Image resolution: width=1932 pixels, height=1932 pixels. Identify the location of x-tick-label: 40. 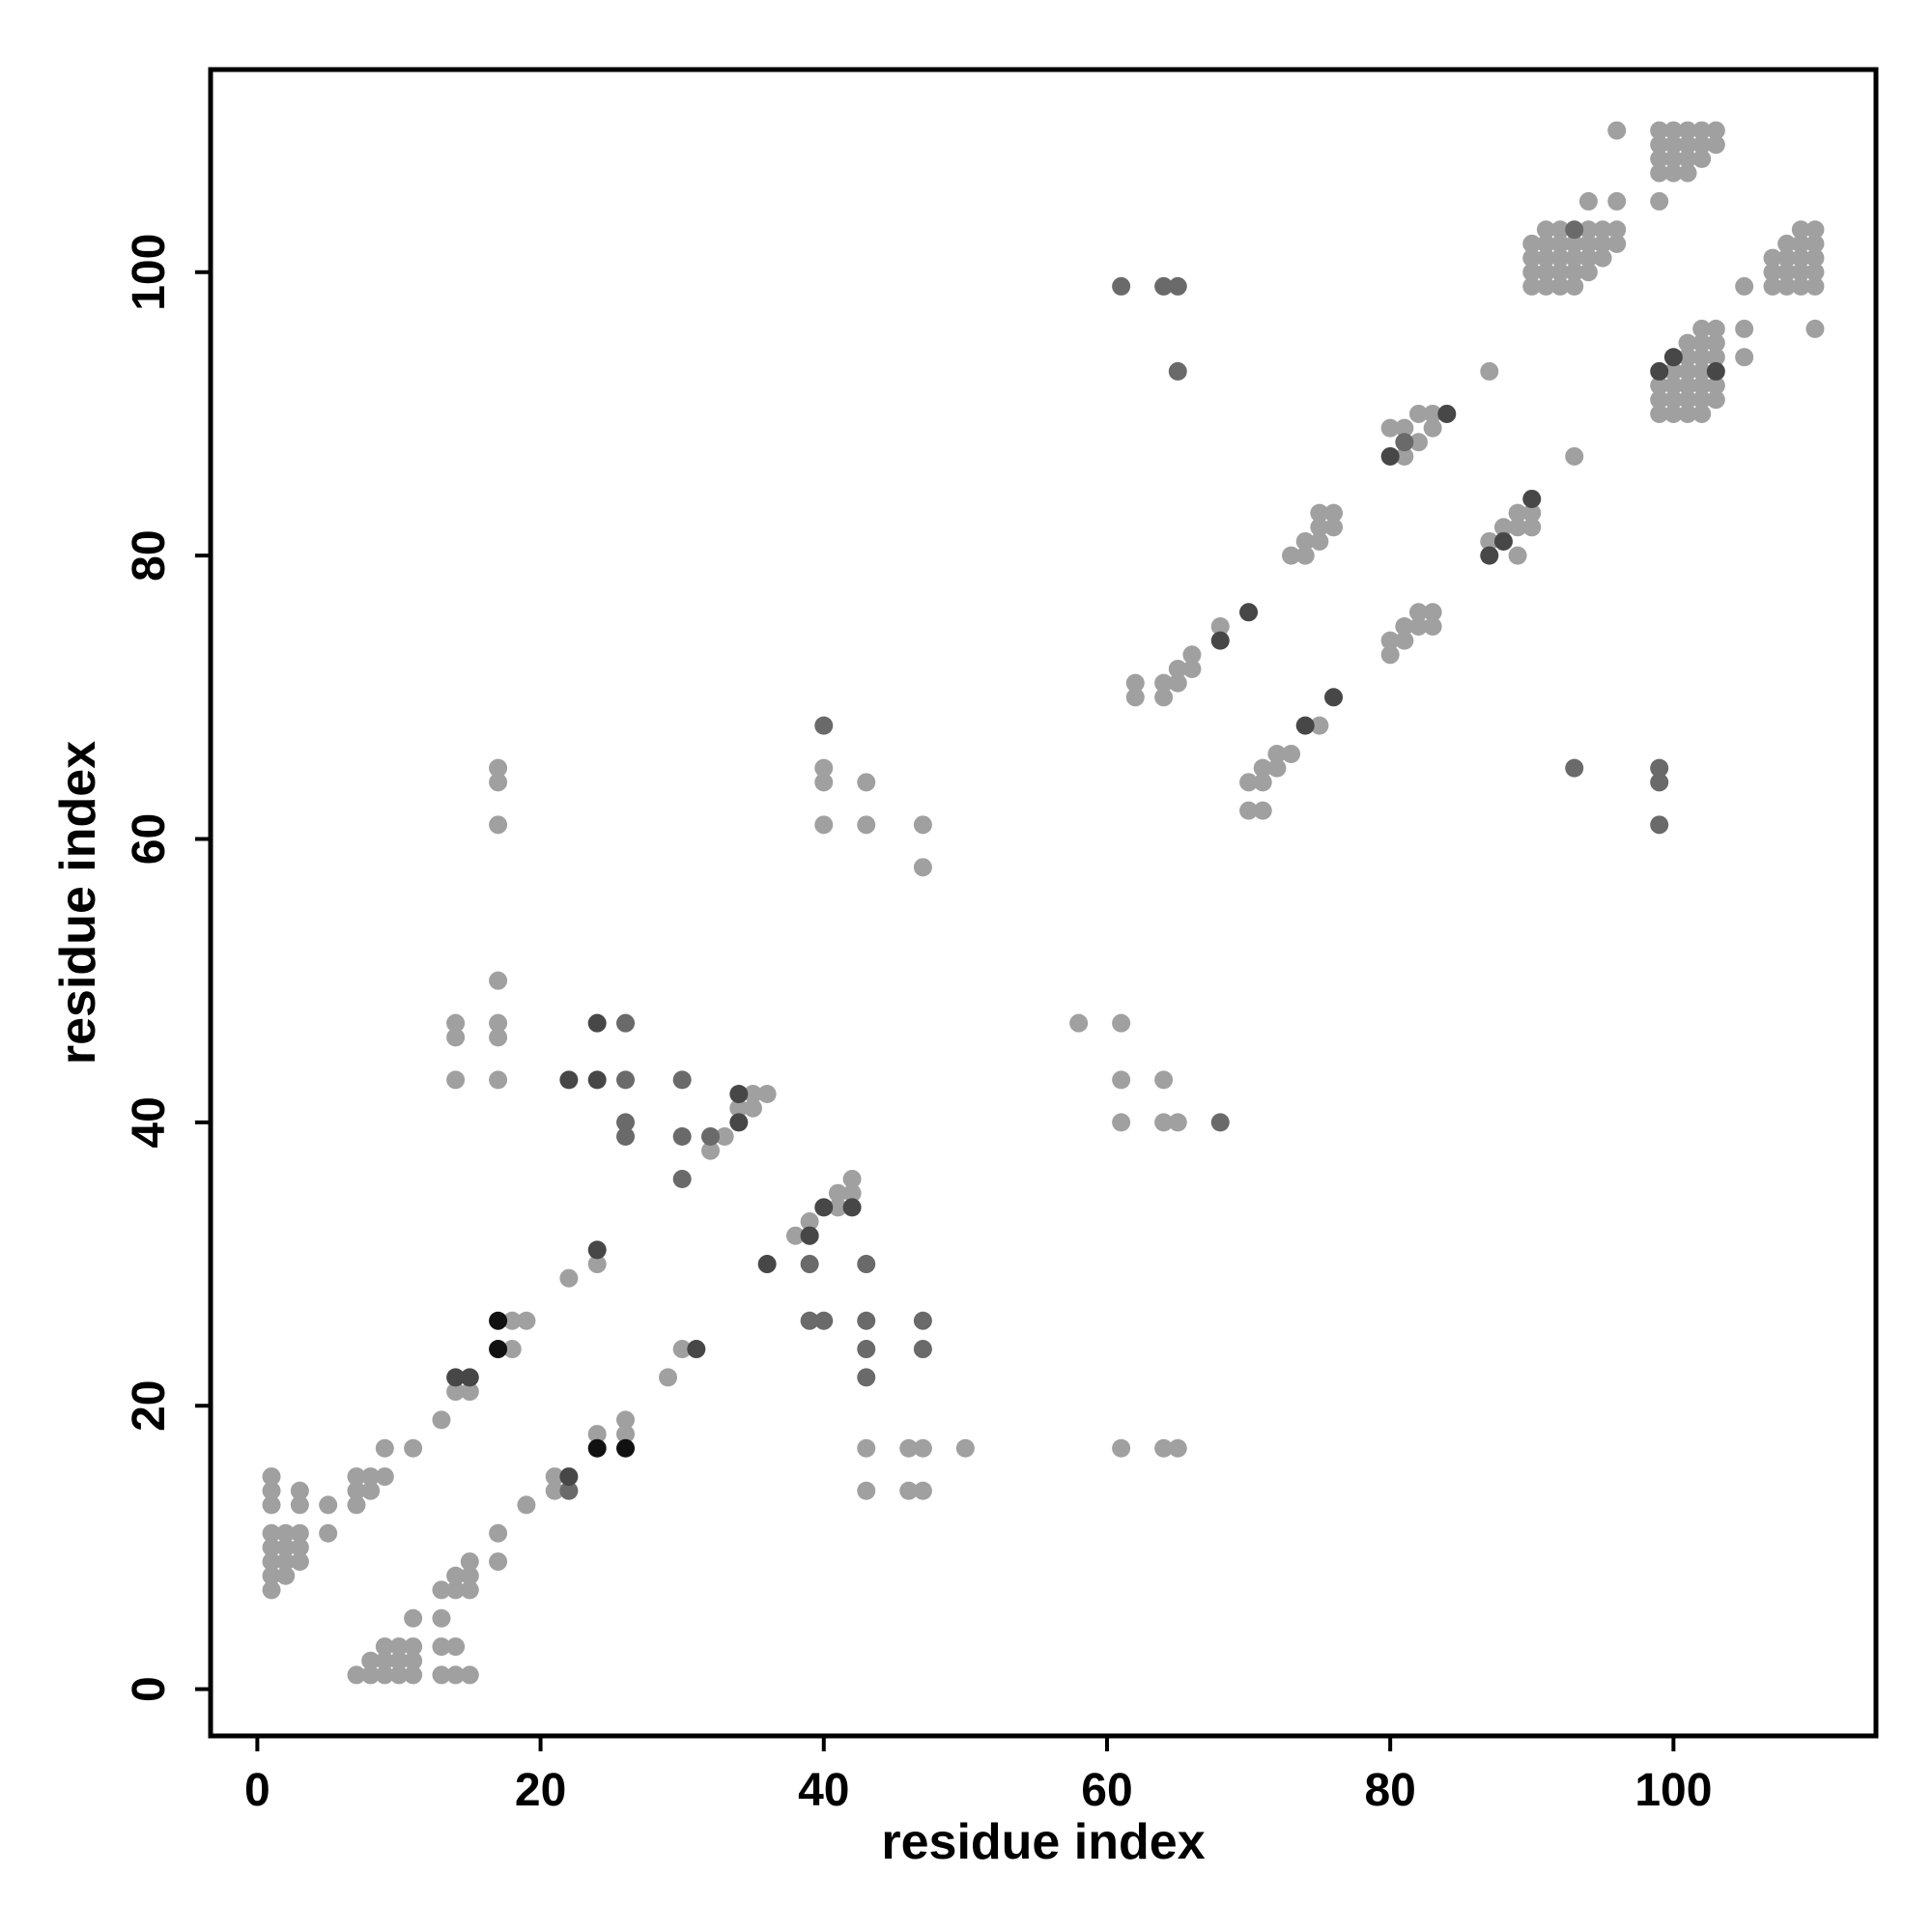
(823, 1790).